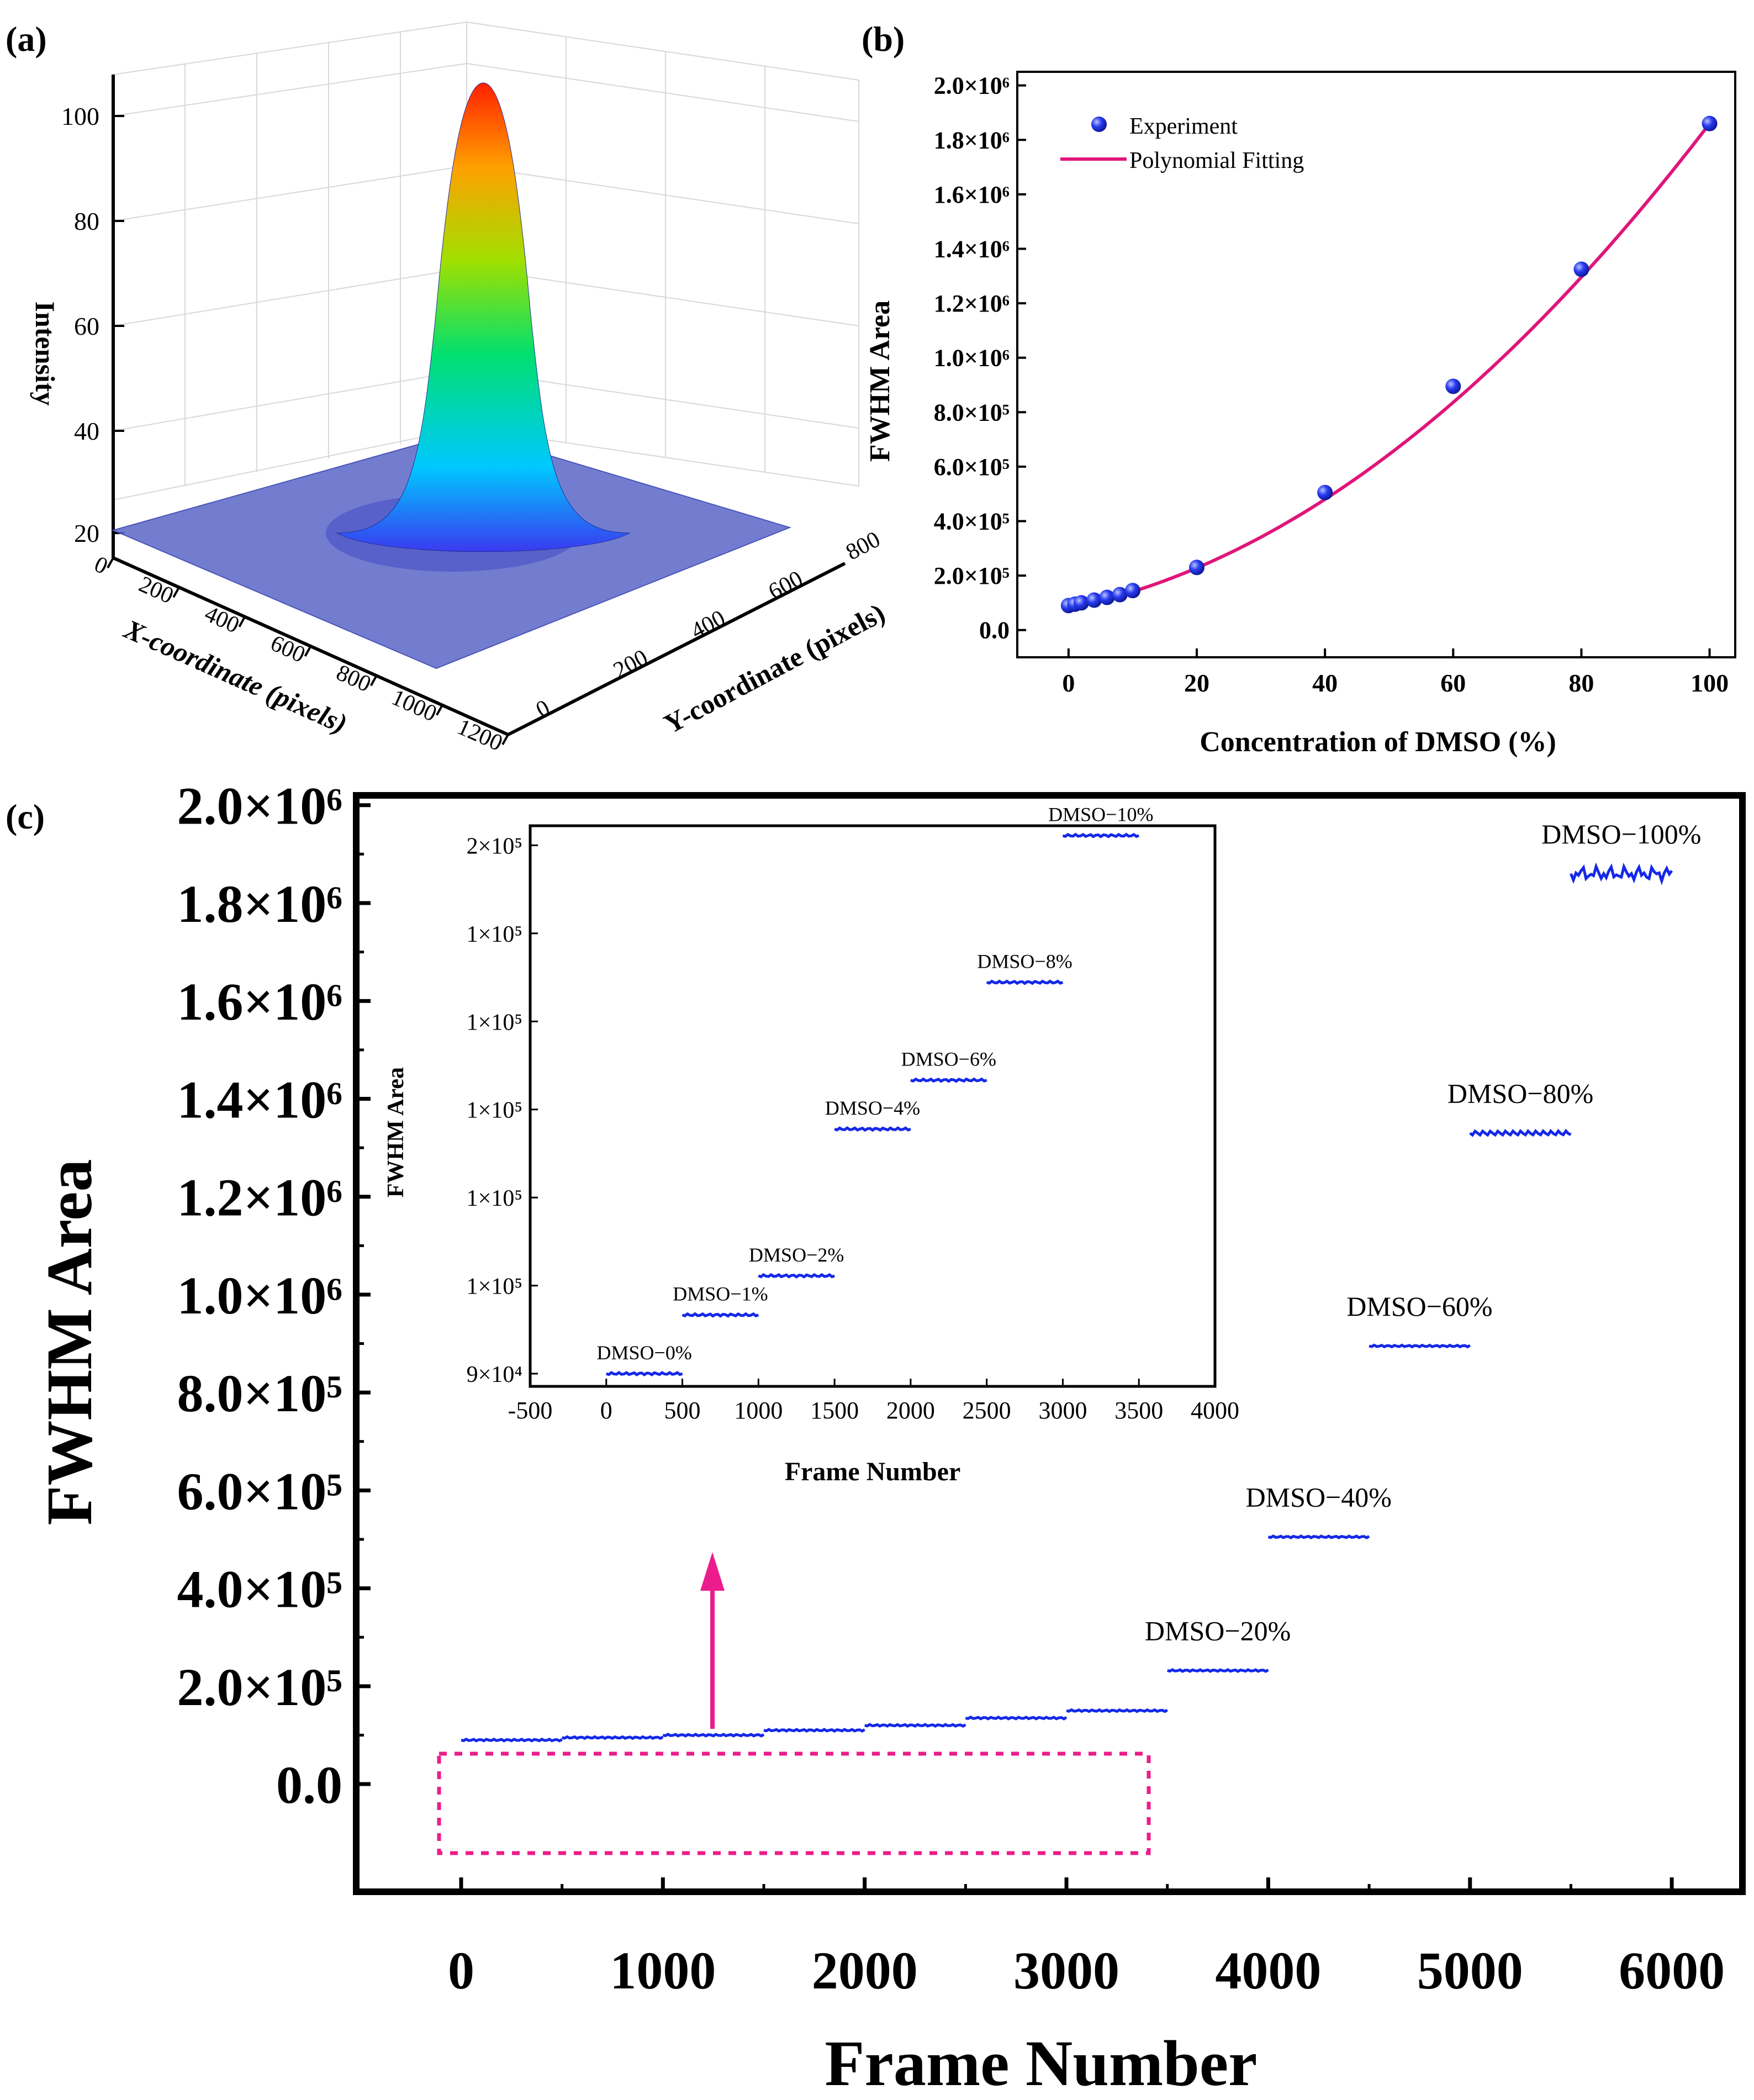 The width and height of the screenshot is (1754, 2100). I want to click on c-y-tick-label: 6.0×10⁵, so click(259, 1491).